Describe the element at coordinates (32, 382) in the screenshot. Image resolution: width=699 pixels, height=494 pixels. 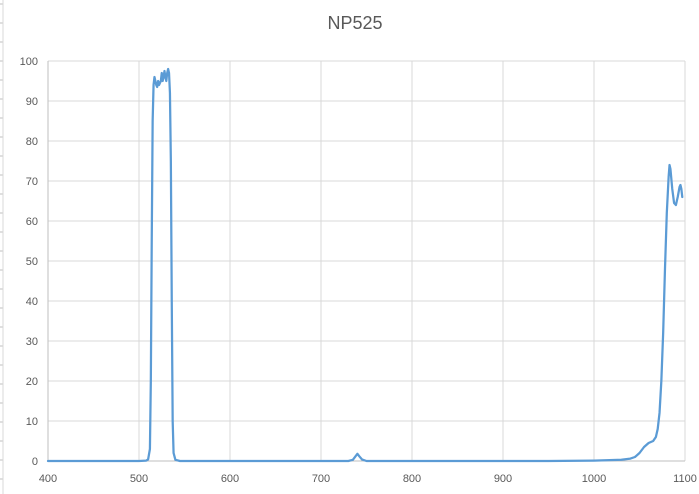
I see `y-tick-label: 20` at that location.